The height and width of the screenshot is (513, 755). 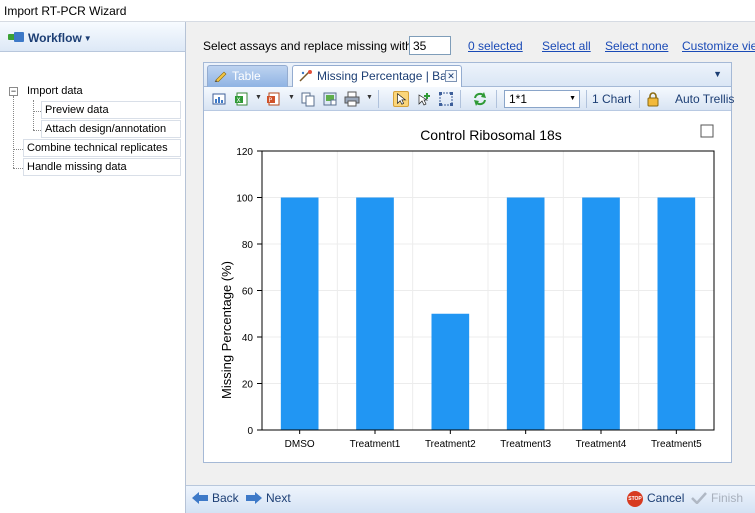 What do you see at coordinates (291, 97) in the screenshot?
I see `export-powerpoint-dropdown-icon: ▼` at bounding box center [291, 97].